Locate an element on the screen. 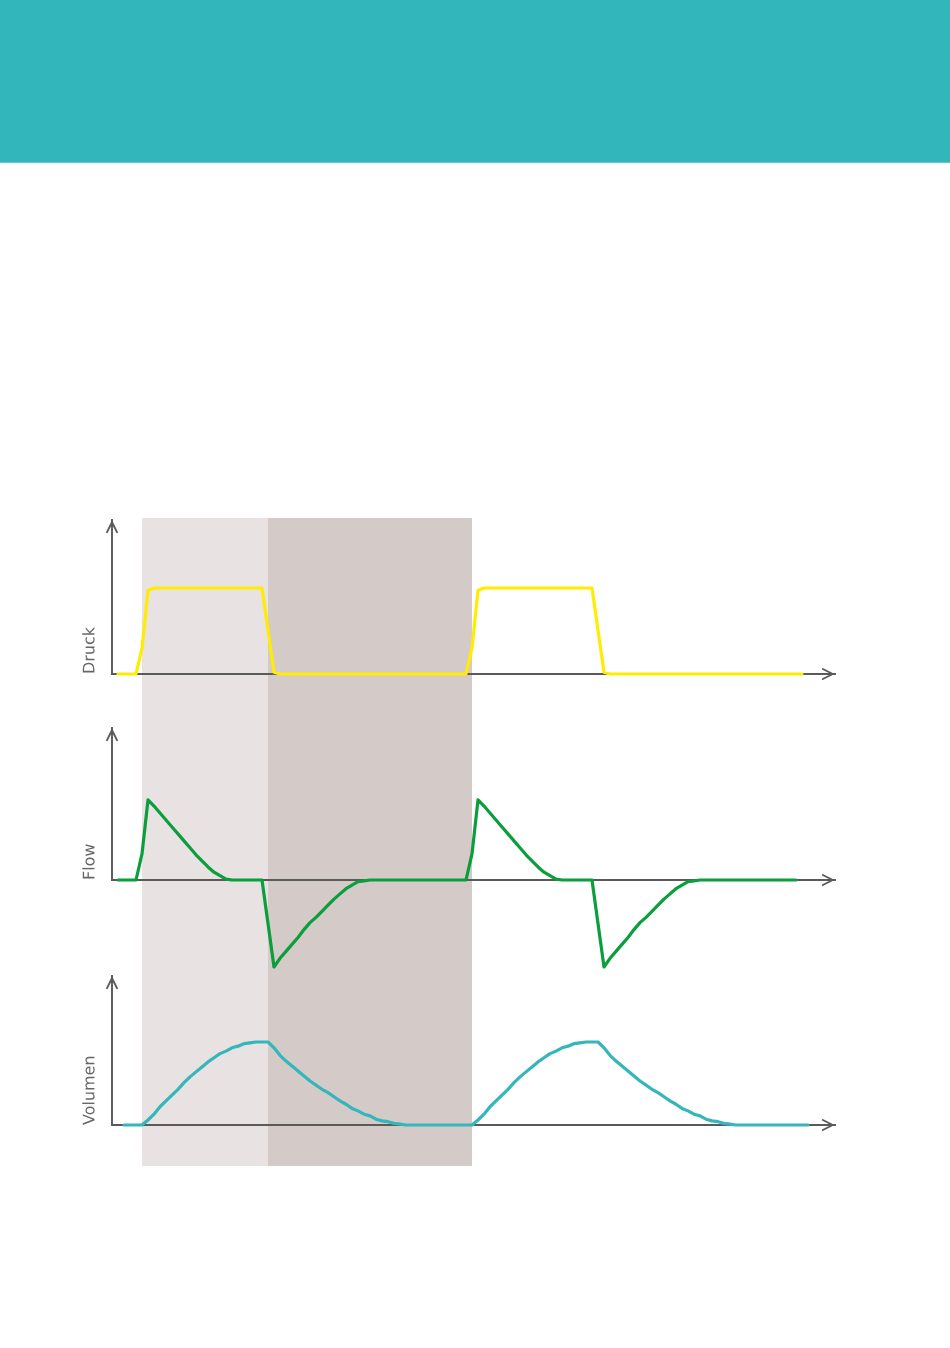  y-axis-title: Druck is located at coordinates (88, 650).